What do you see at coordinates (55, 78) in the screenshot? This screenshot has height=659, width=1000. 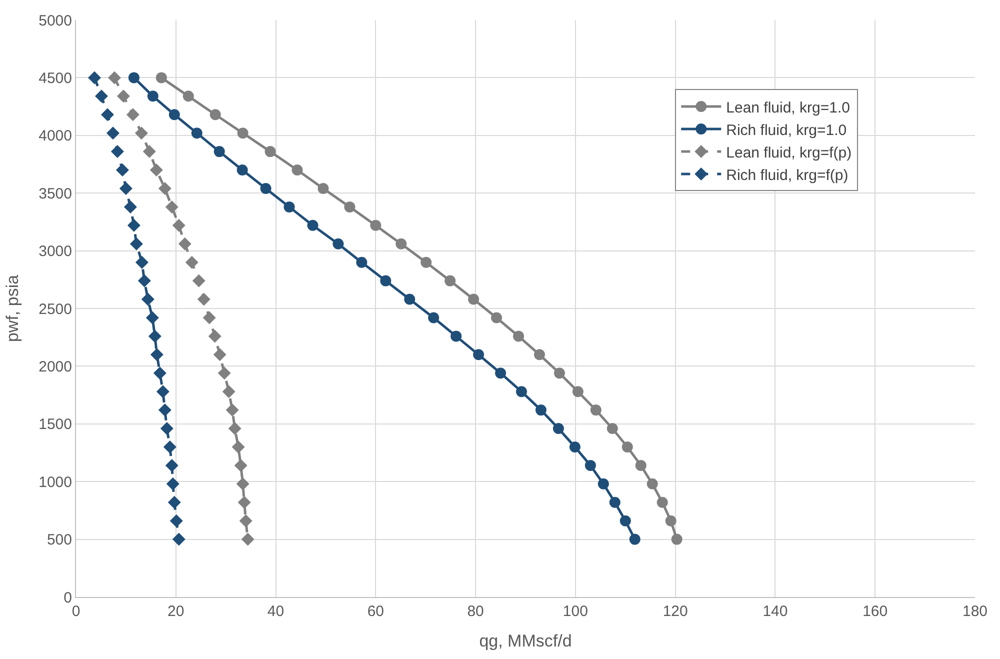 I see `y-tick-label: 4500` at bounding box center [55, 78].